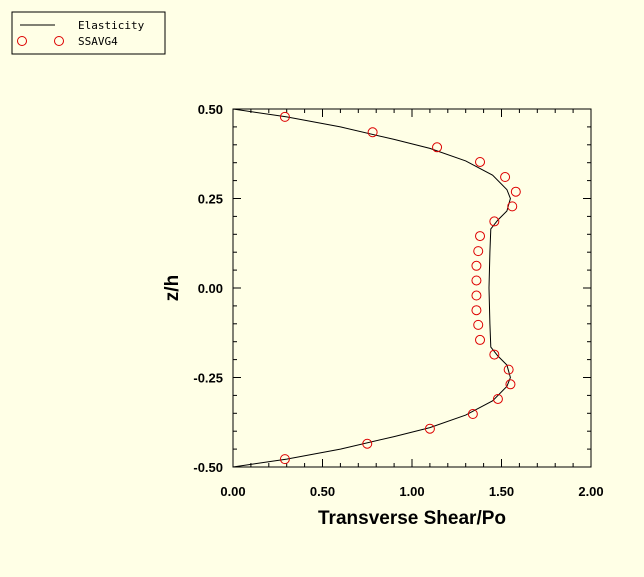 The height and width of the screenshot is (577, 644). What do you see at coordinates (111, 25) in the screenshot?
I see `legend-label-series-1: Elasticity` at bounding box center [111, 25].